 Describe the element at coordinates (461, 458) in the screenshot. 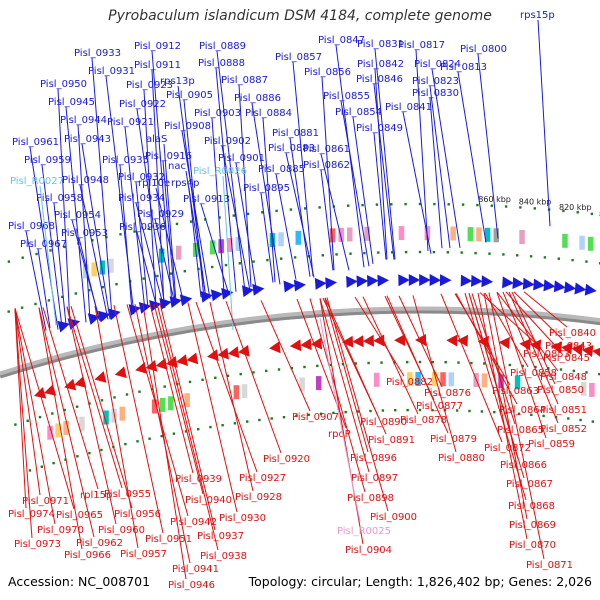

I see `gene-label-pisl-0880: Pisl_0880` at that location.